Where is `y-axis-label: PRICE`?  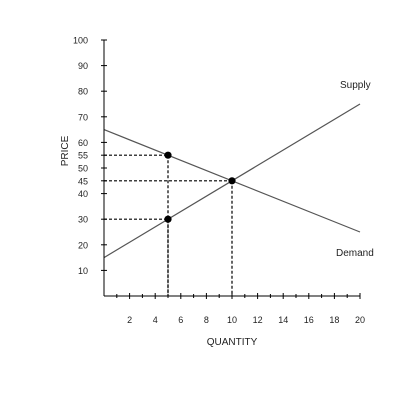
y-axis-label: PRICE is located at coordinates (65, 150).